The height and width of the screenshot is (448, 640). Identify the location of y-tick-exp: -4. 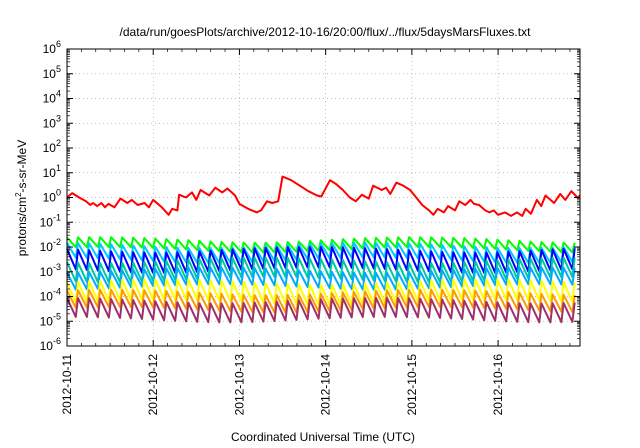
(57, 292).